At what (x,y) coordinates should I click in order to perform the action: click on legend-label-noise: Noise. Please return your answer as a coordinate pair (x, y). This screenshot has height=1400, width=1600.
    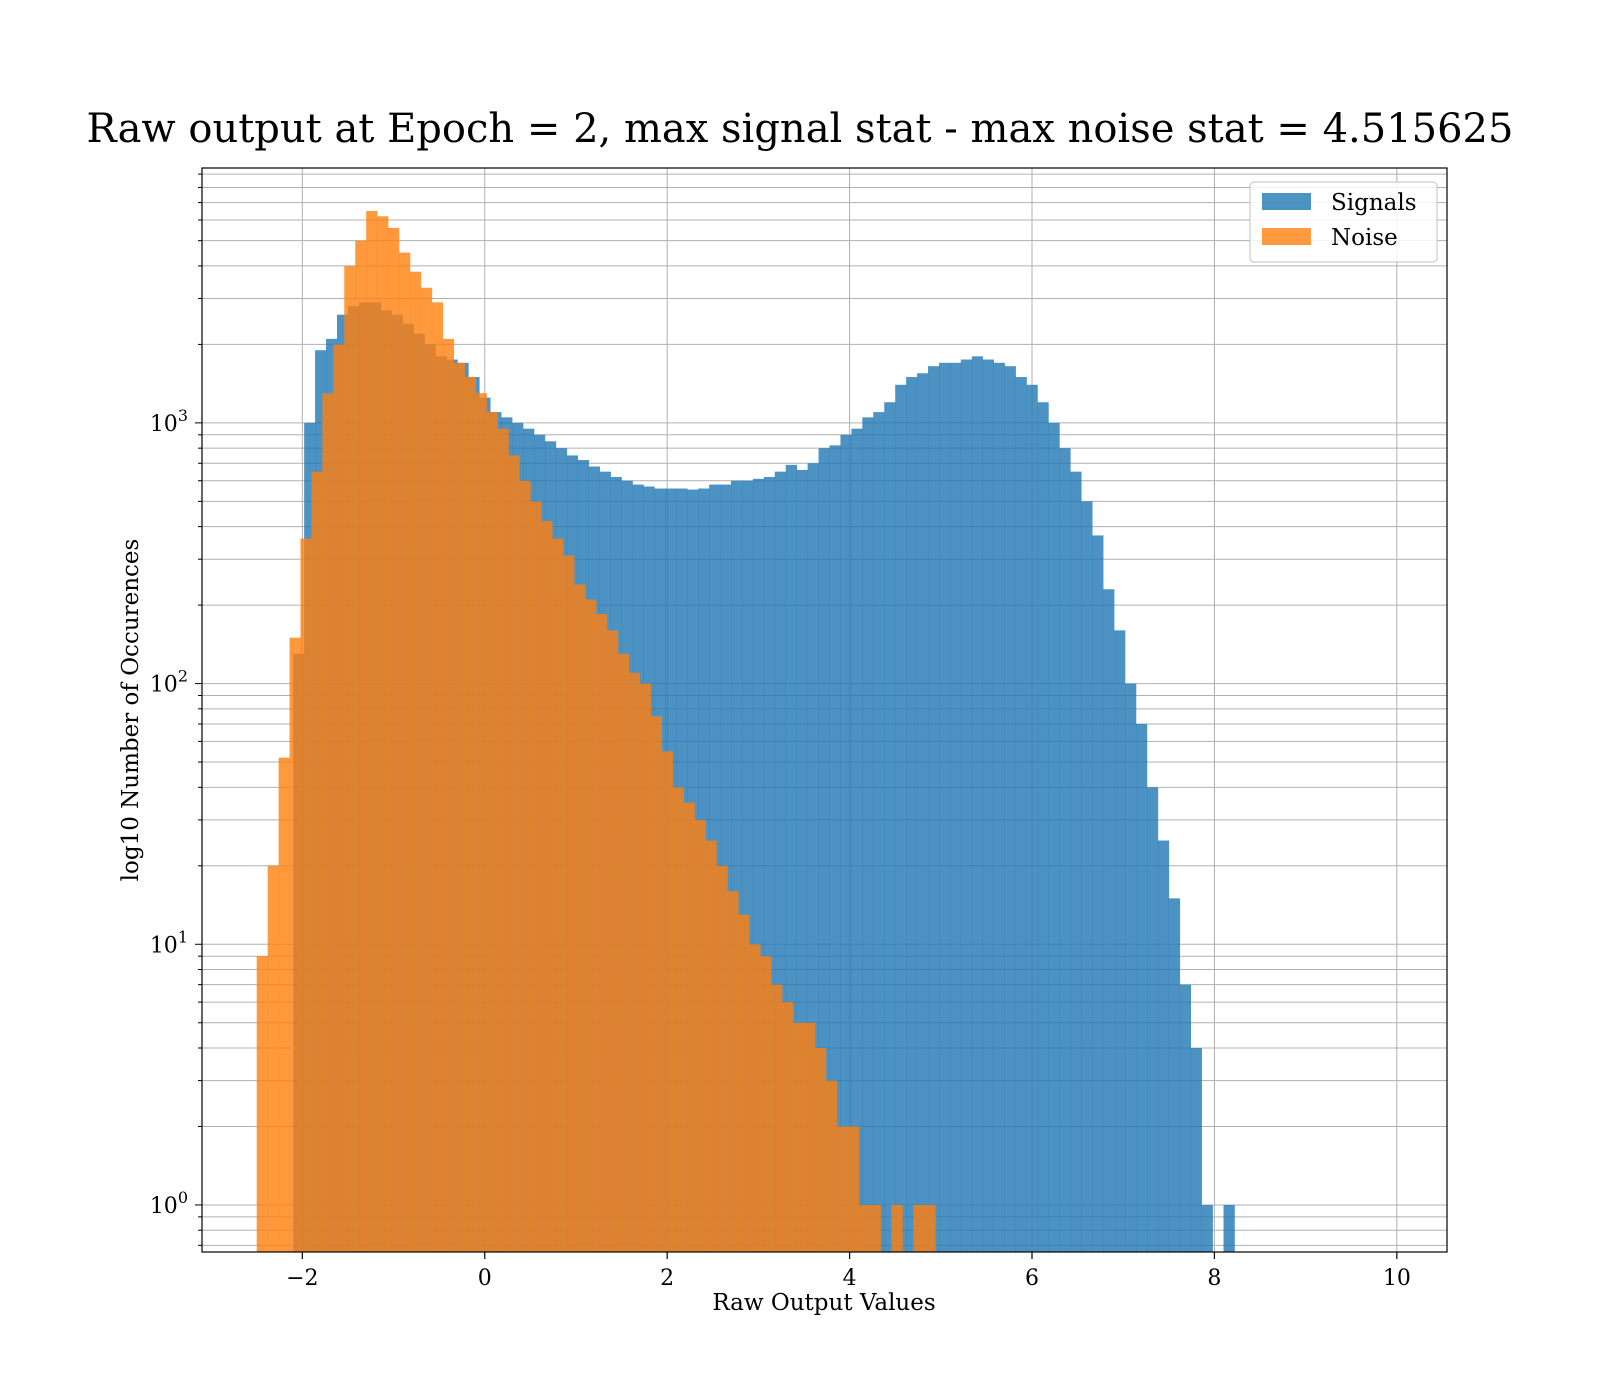
    Looking at the image, I should click on (1364, 238).